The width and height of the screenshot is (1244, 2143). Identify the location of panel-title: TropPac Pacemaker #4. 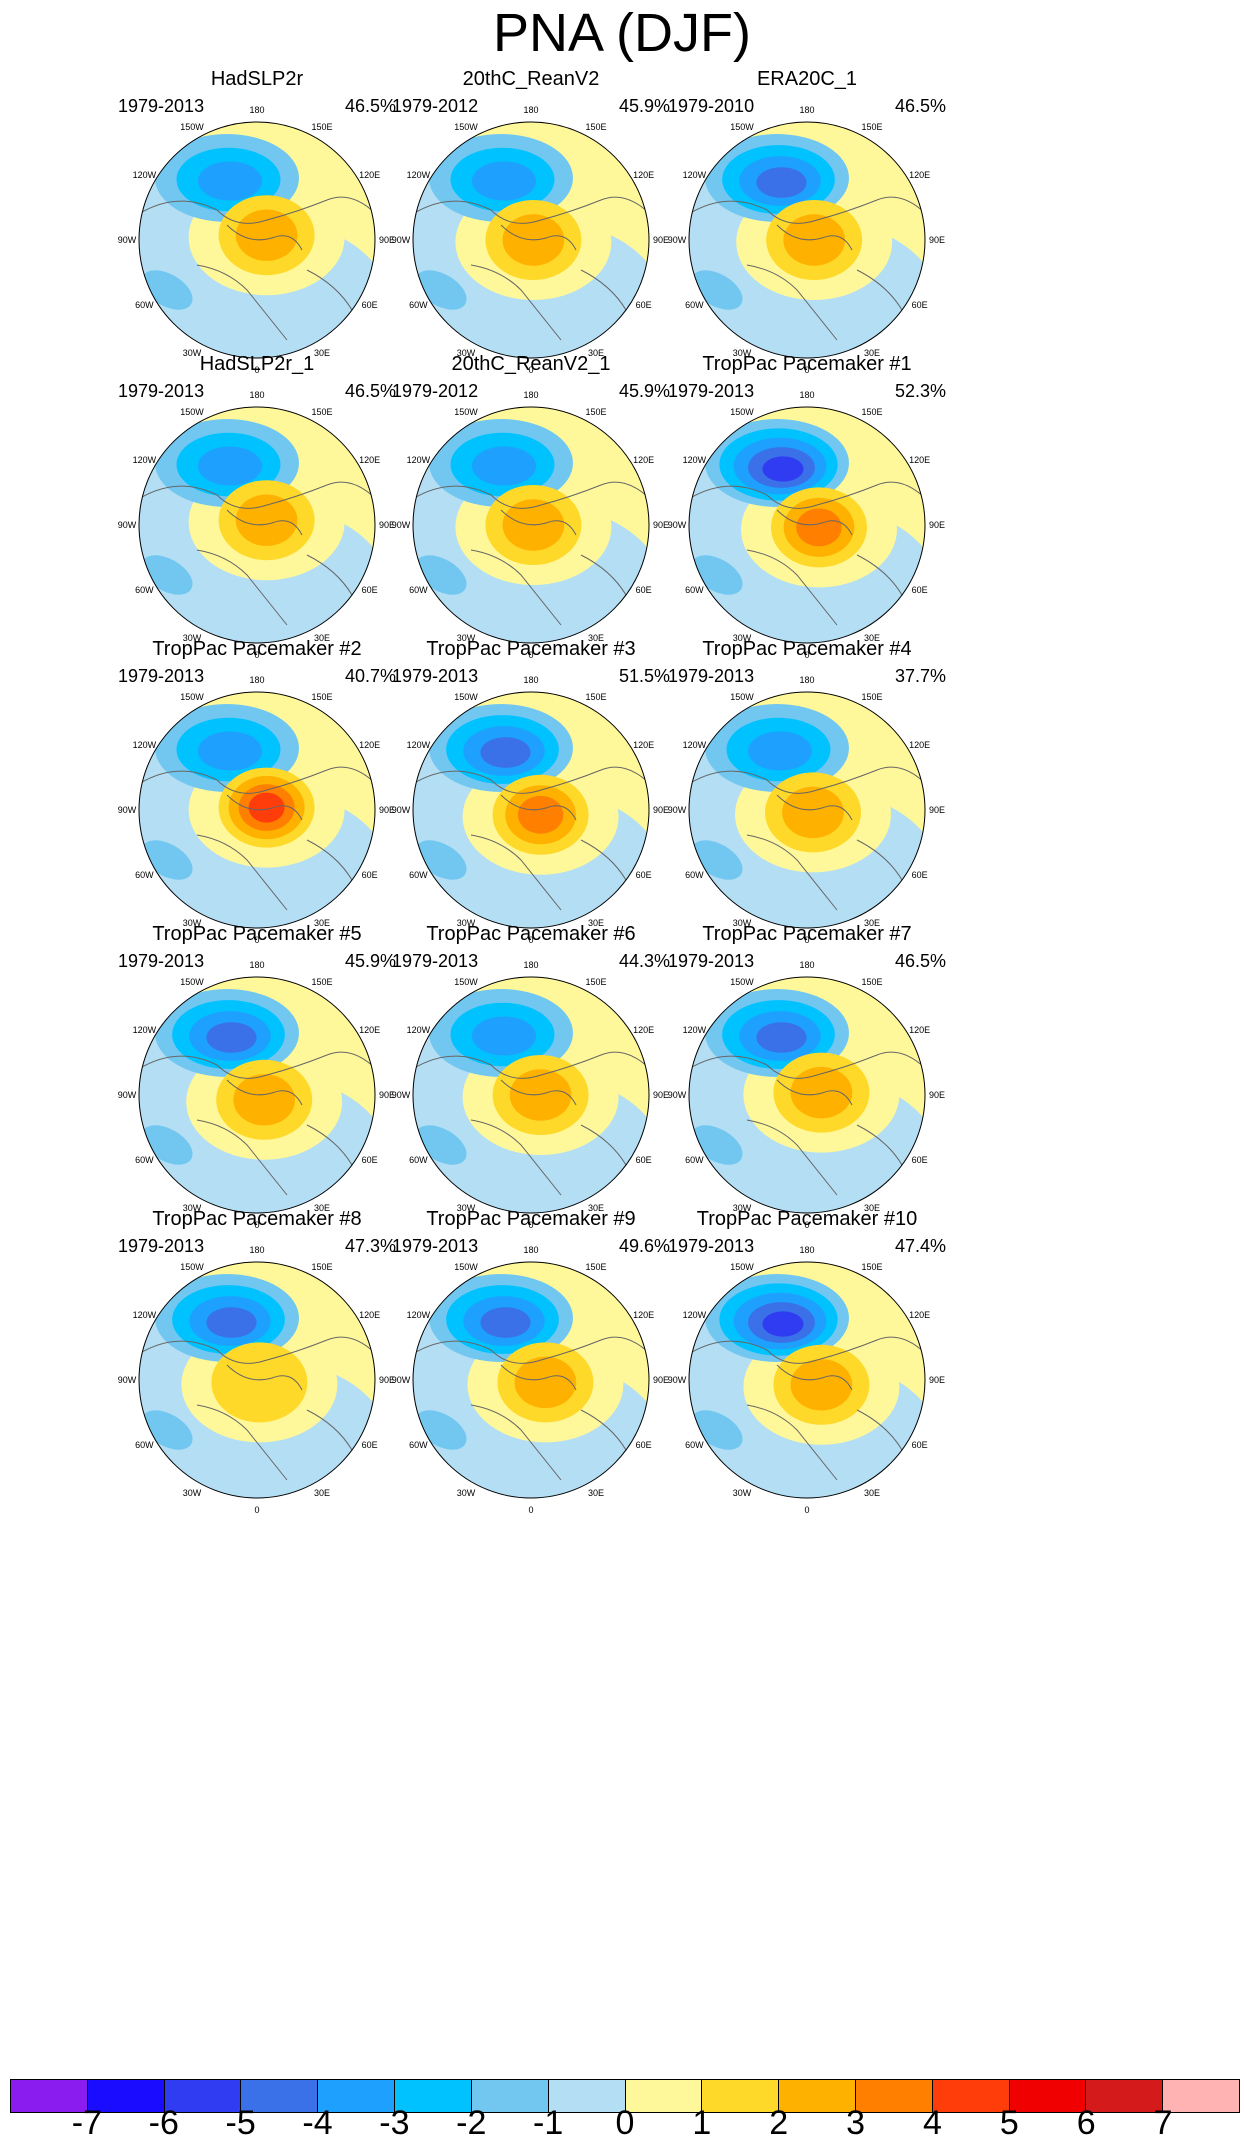
(807, 649).